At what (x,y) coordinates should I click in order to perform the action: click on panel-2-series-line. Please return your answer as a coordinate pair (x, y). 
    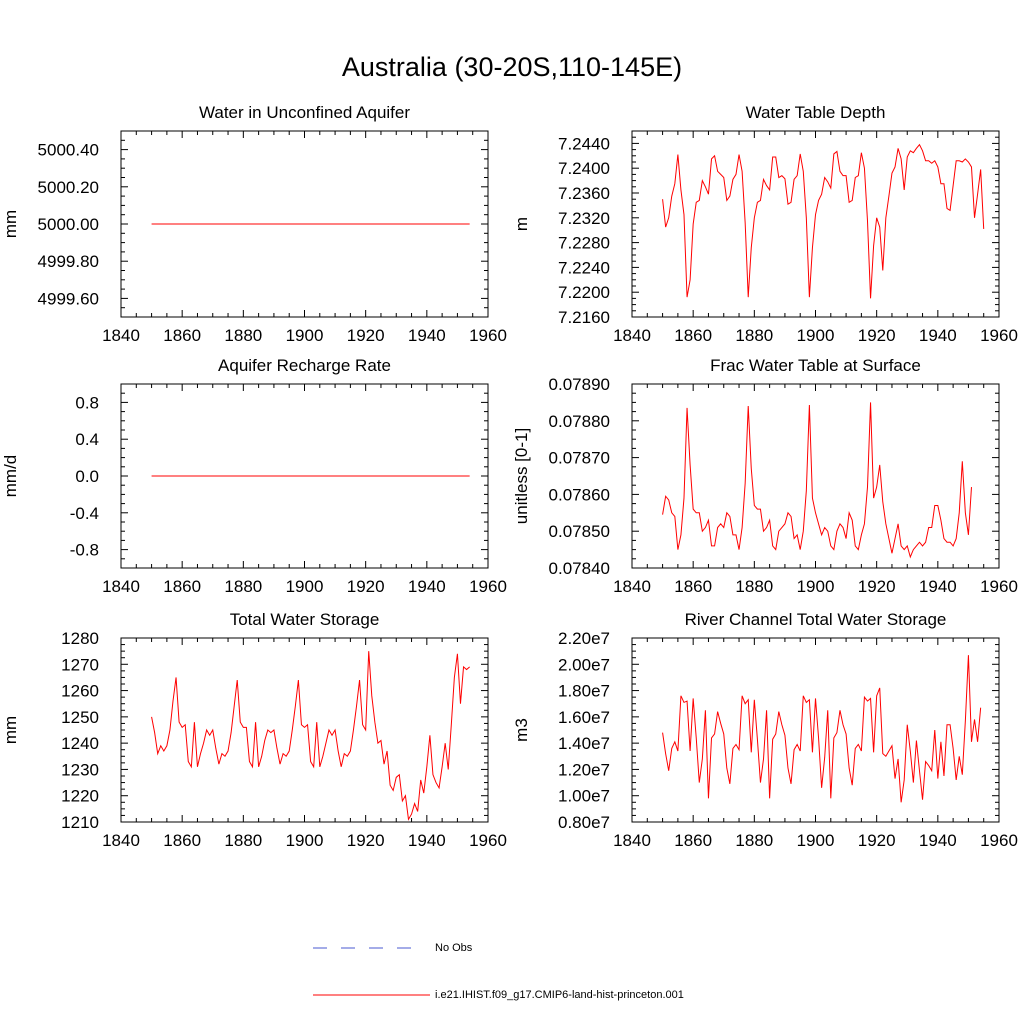
    Looking at the image, I should click on (823, 221).